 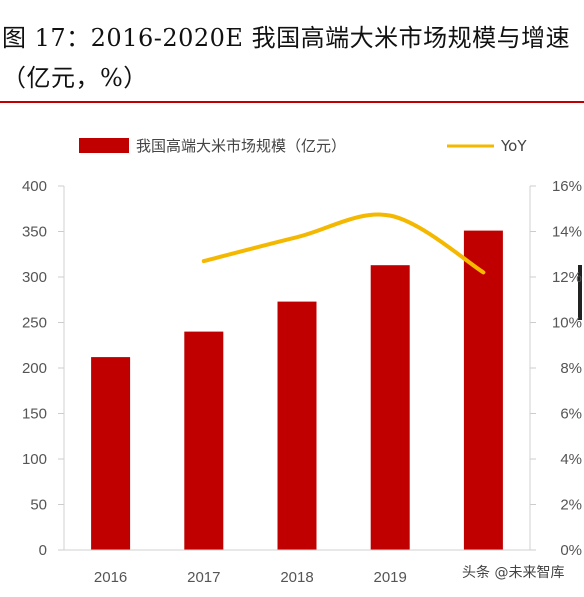 I want to click on bar-2018, so click(x=297, y=425).